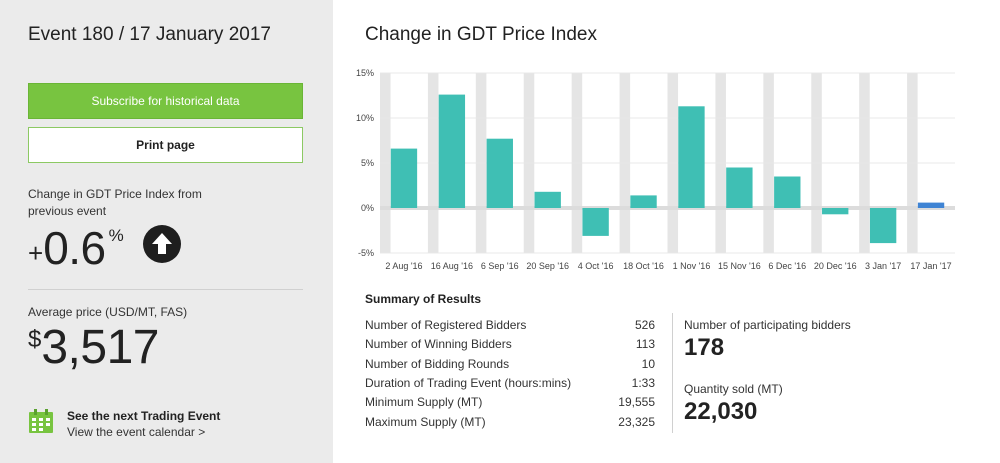 The image size is (1000, 463). I want to click on summary-row-value: 1:33, so click(643, 382).